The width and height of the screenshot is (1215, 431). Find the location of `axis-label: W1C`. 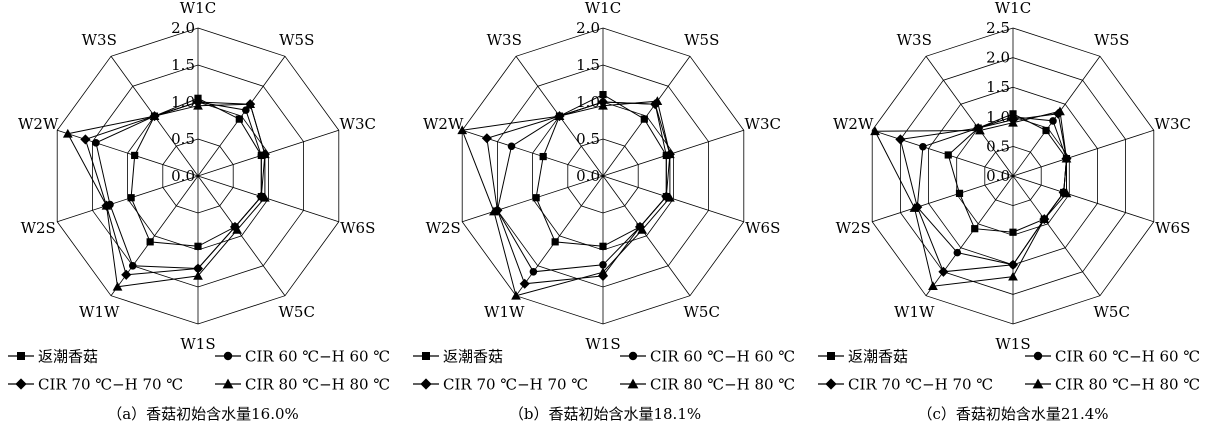

axis-label: W1C is located at coordinates (603, 8).